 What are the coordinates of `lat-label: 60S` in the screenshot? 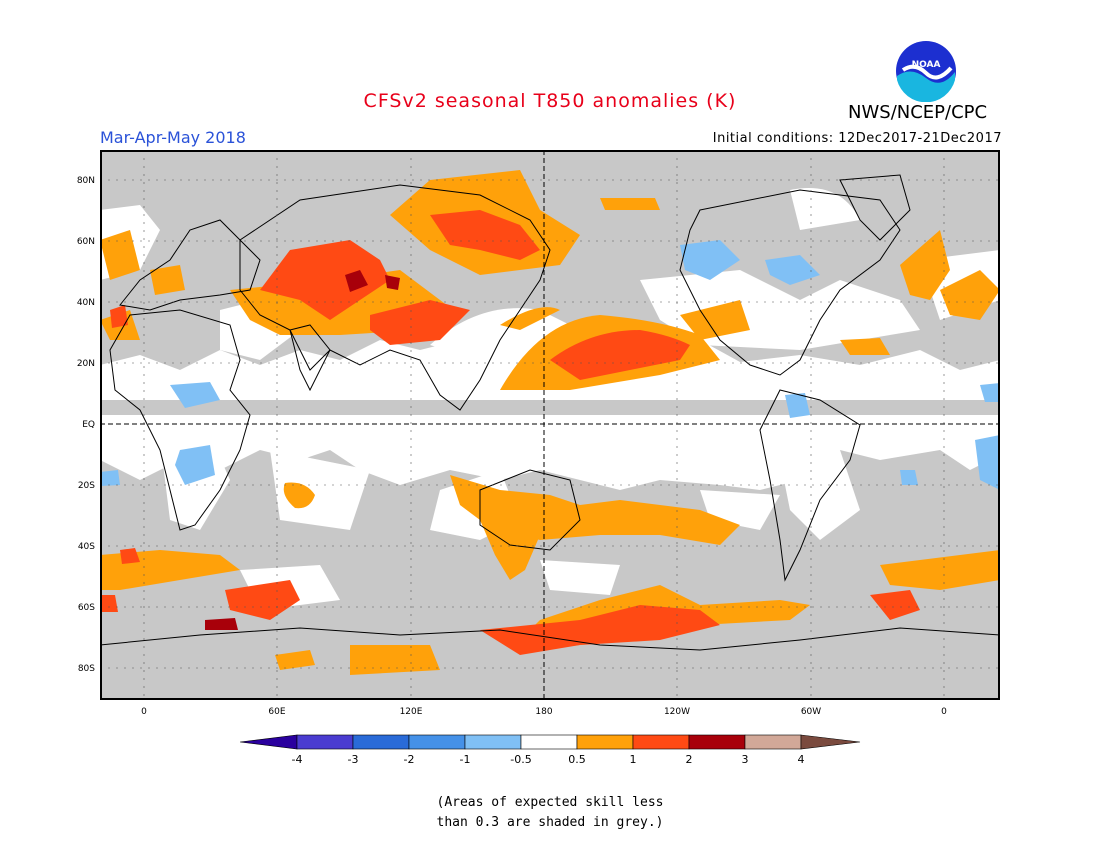 It's located at (86, 608).